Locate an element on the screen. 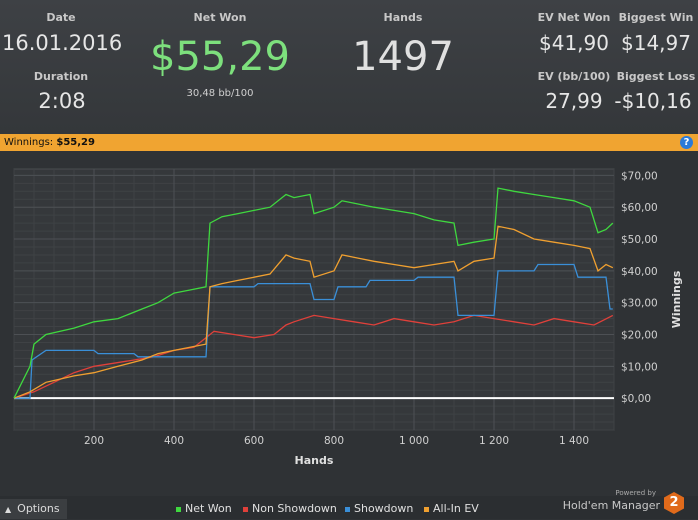 The image size is (698, 520). duration-value: 2:08 is located at coordinates (62, 101).